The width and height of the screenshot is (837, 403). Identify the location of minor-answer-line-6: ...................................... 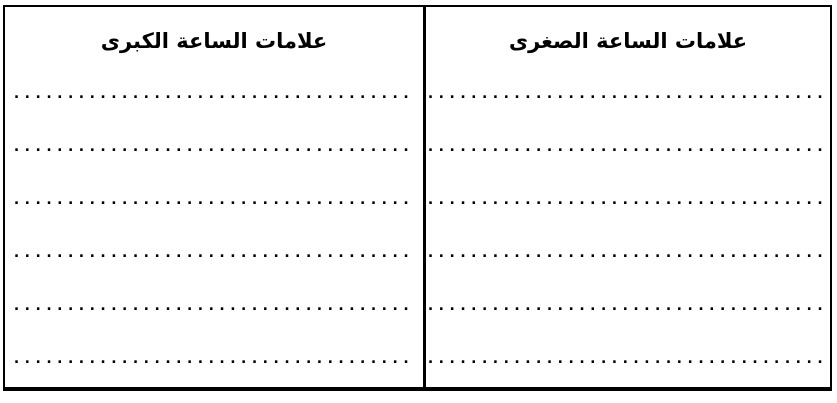
(628, 358).